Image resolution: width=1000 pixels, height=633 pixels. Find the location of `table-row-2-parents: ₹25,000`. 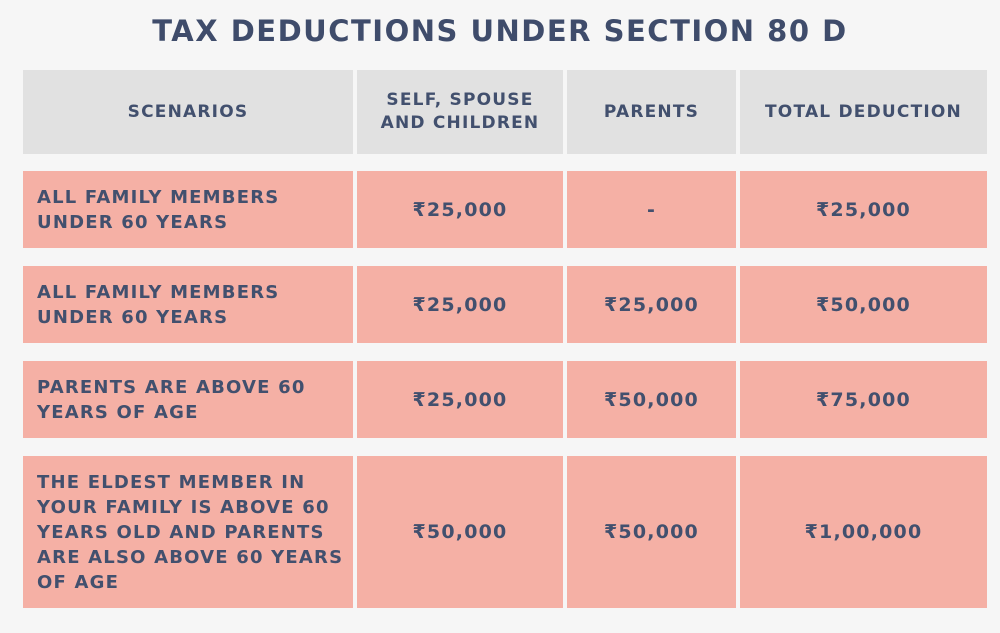

table-row-2-parents: ₹25,000 is located at coordinates (651, 304).